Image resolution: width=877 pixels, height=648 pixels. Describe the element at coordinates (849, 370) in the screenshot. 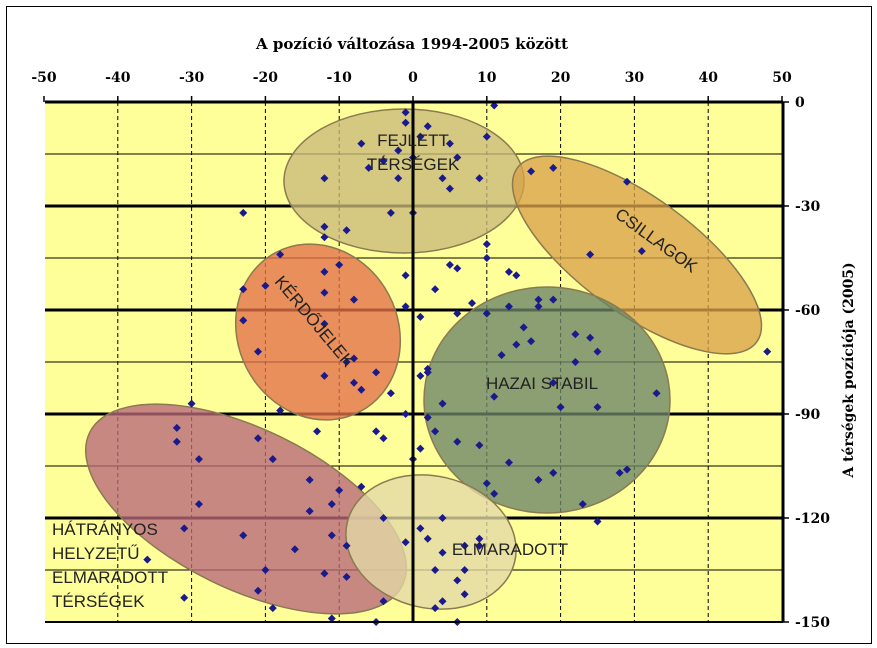

I see `y-axis-label: A térségek pozíciója (2005)` at that location.